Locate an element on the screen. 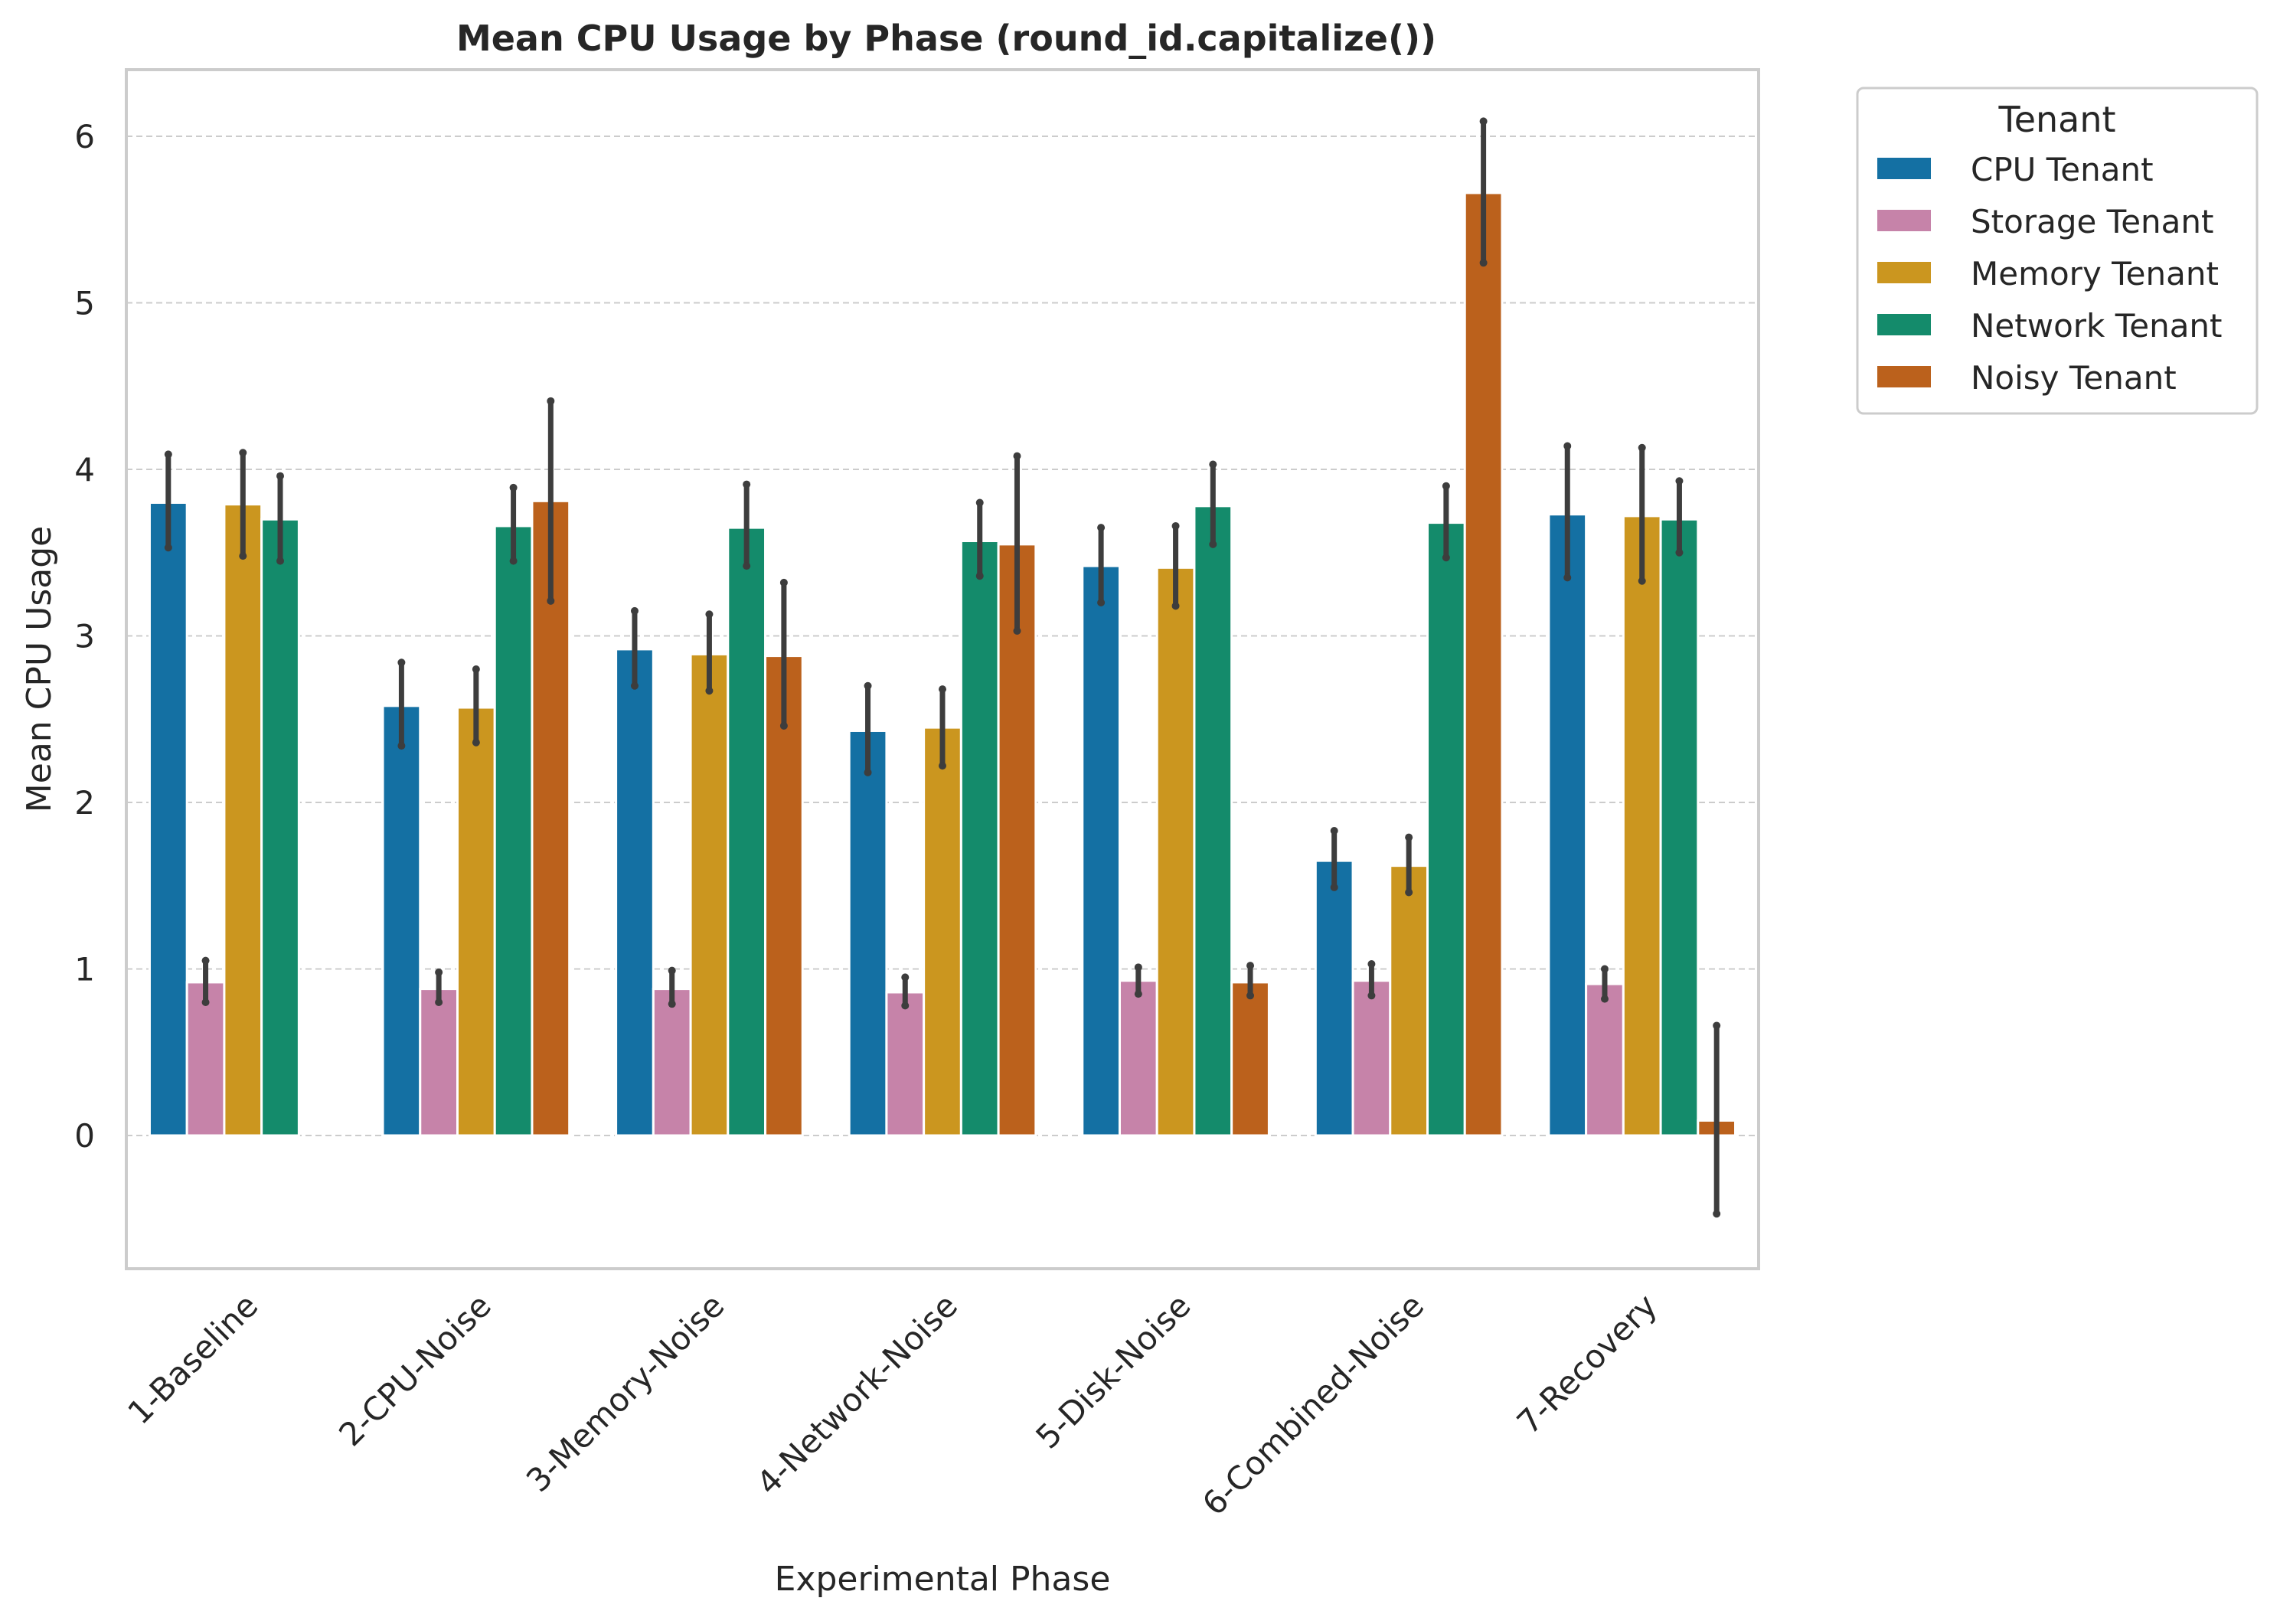 The height and width of the screenshot is (1624, 2280). legend-label: Noisy Tenant is located at coordinates (2074, 378).